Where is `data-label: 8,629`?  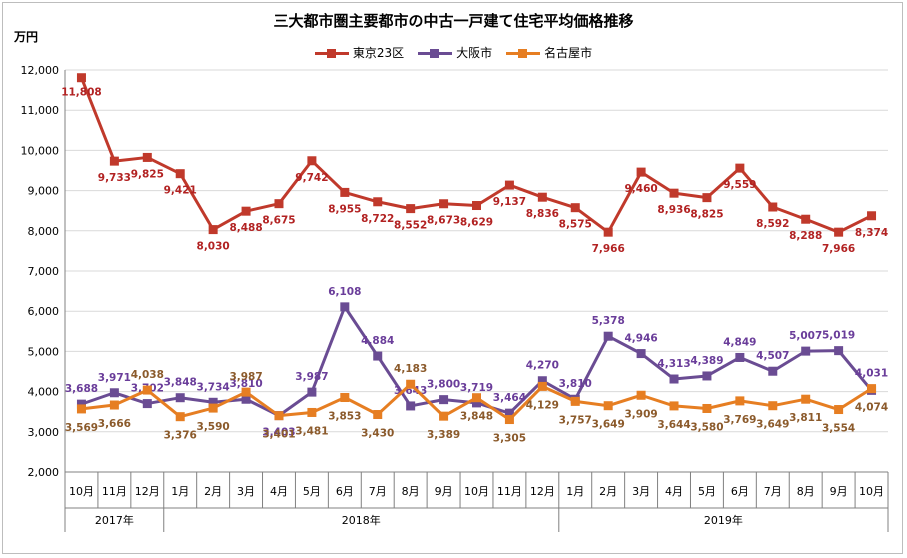
data-label: 8,629 is located at coordinates (476, 223).